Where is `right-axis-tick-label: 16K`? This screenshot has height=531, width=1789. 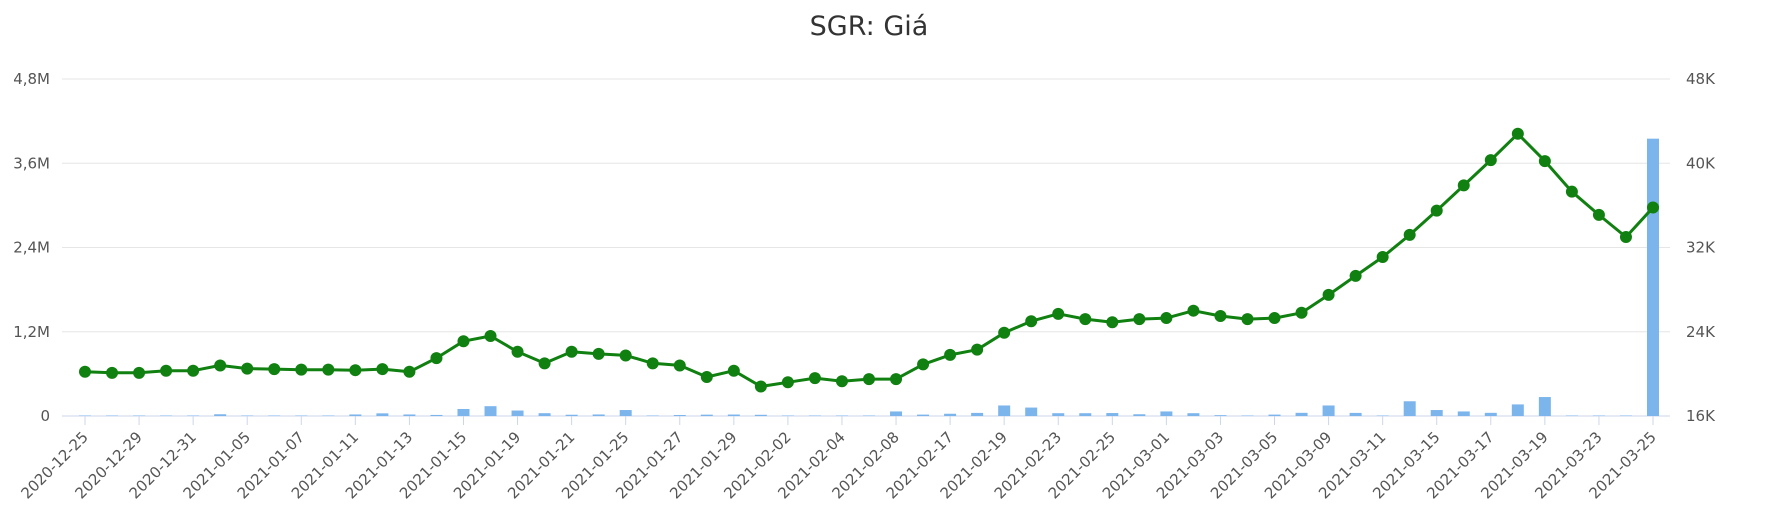 right-axis-tick-label: 16K is located at coordinates (1701, 416).